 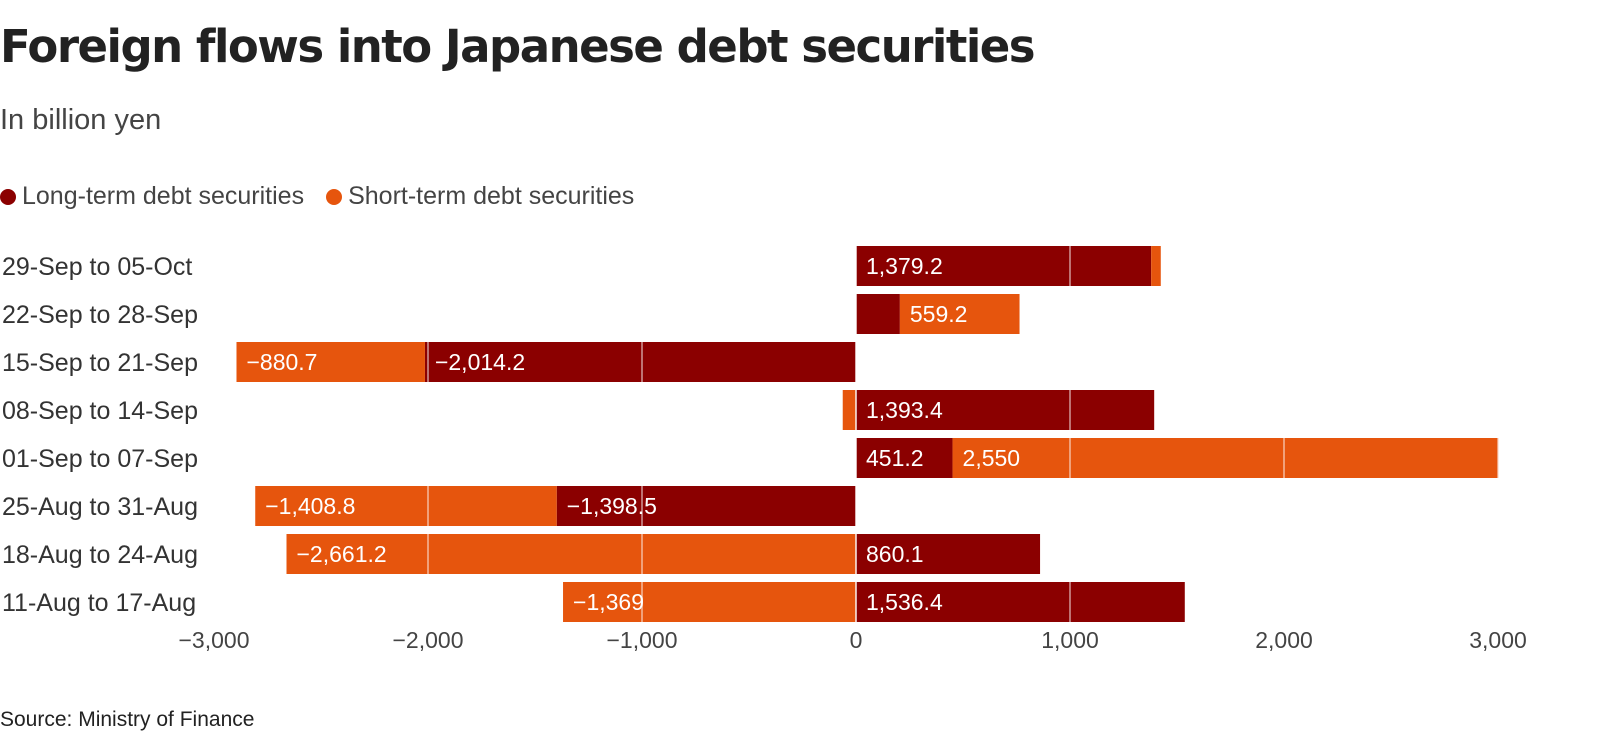 What do you see at coordinates (163, 196) in the screenshot?
I see `legend-label-long-term: Long-term debt securities` at bounding box center [163, 196].